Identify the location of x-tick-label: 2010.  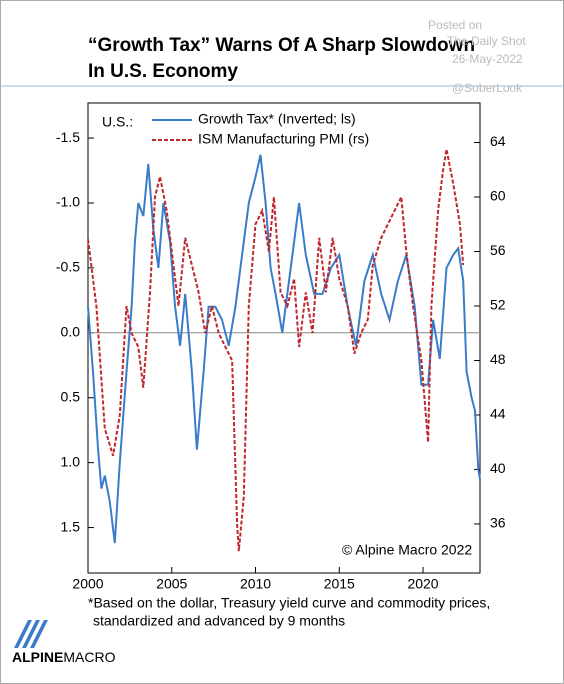
(255, 584).